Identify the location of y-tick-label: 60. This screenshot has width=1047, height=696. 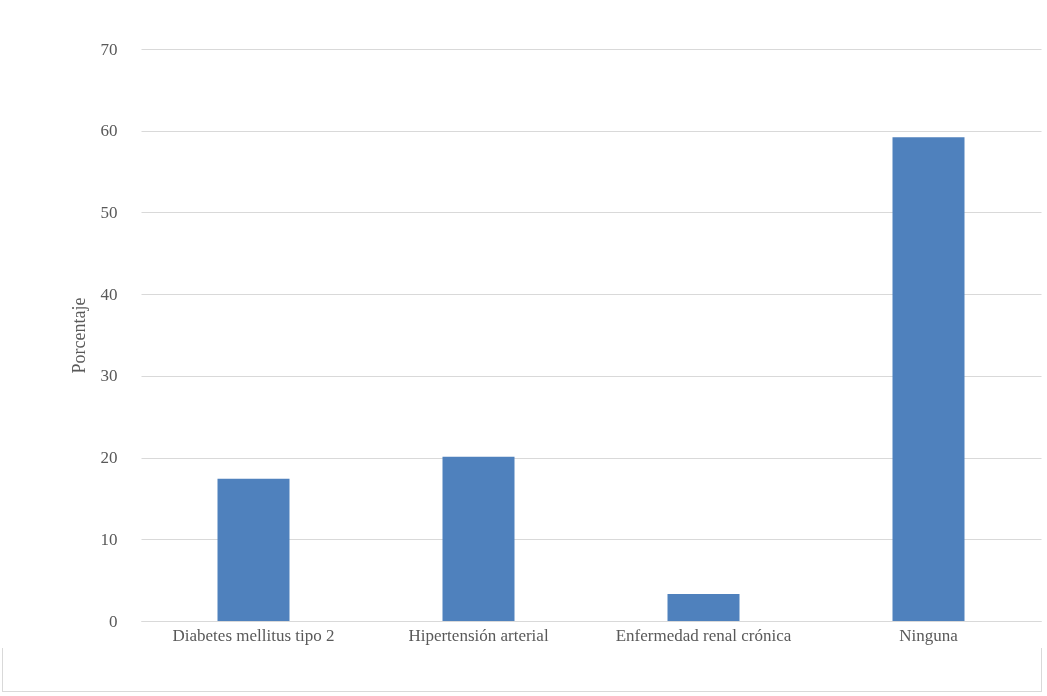
(109, 131).